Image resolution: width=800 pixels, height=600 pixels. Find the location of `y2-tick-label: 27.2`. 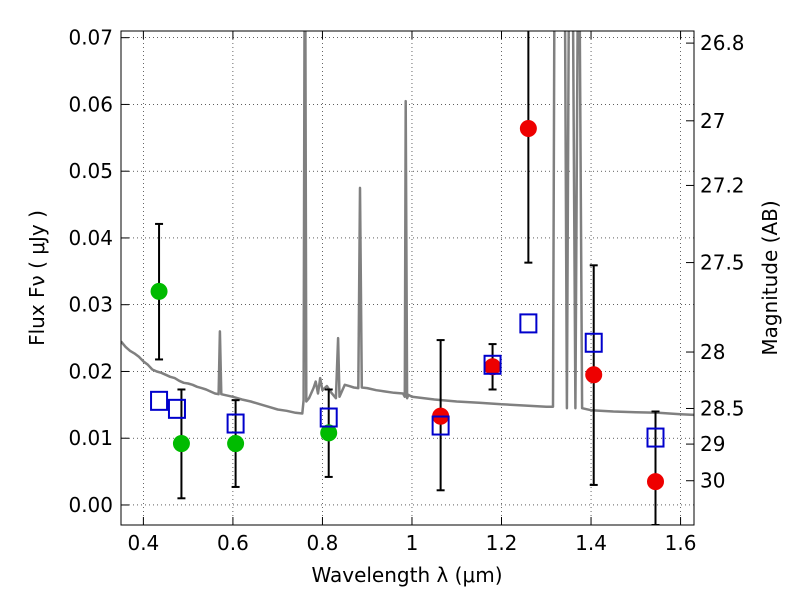

y2-tick-label: 27.2 is located at coordinates (722, 185).